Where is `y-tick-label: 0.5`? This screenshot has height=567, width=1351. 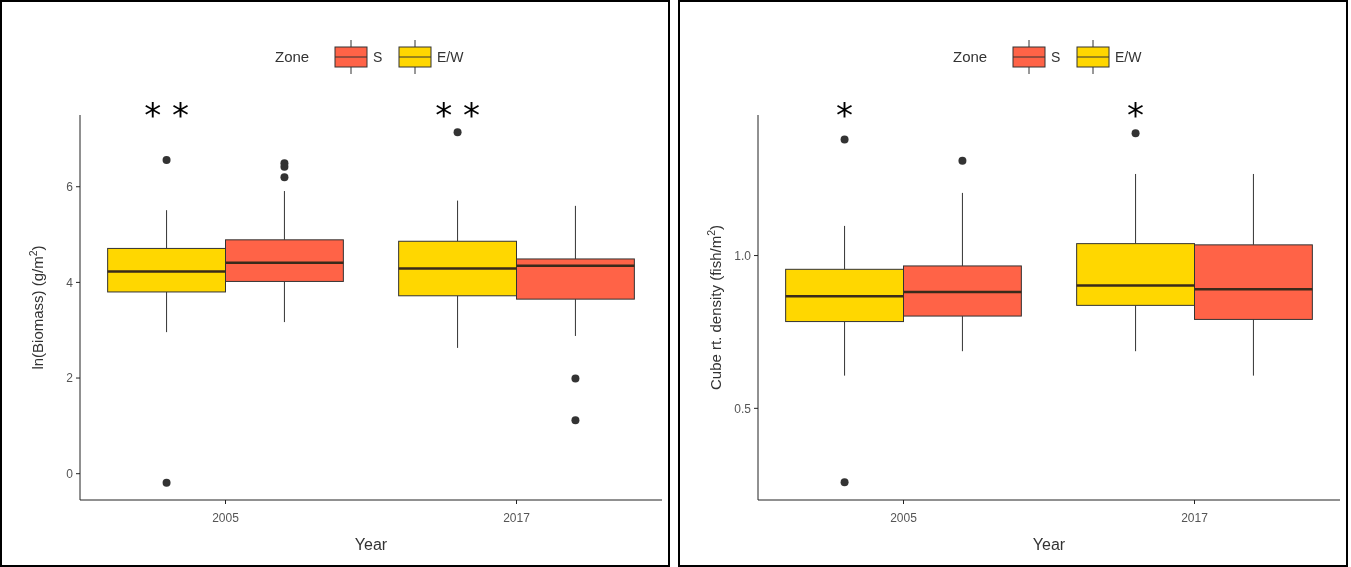 y-tick-label: 0.5 is located at coordinates (743, 408).